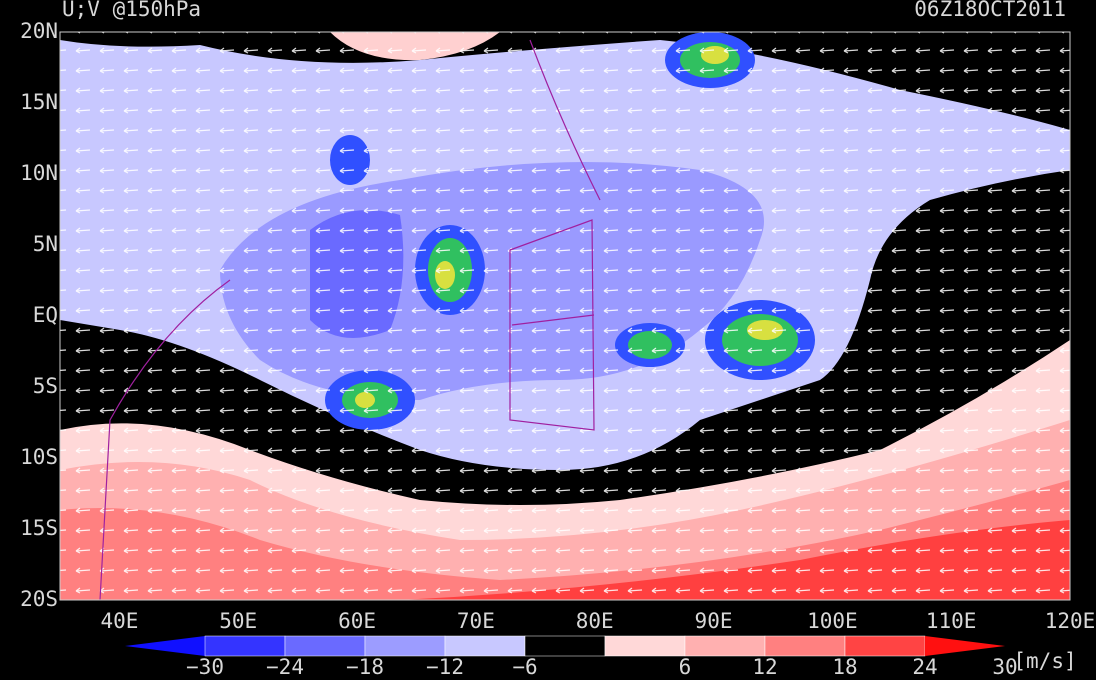 Image resolution: width=1096 pixels, height=680 pixels. What do you see at coordinates (685, 667) in the screenshot?
I see `colorbar-label: 6` at bounding box center [685, 667].